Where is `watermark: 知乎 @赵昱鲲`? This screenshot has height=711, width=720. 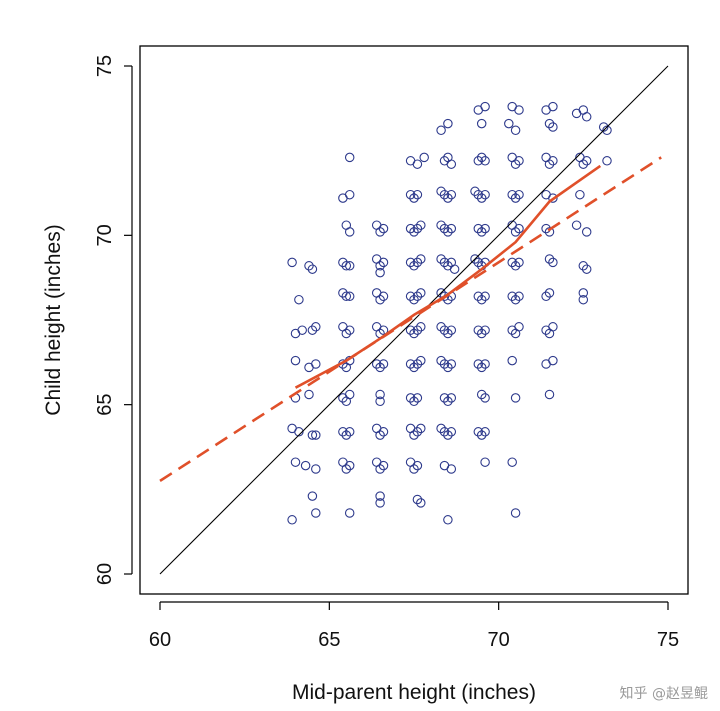 watermark: 知乎 @赵昱鲲 is located at coordinates (663, 694).